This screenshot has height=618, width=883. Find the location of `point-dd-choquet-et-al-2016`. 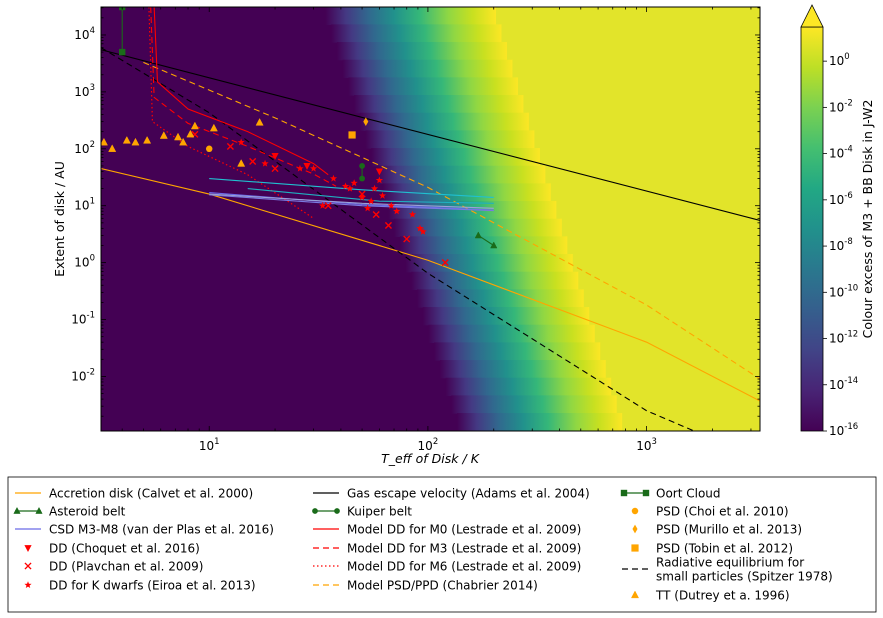

point-dd-choquet-et-al-2016 is located at coordinates (275, 156).